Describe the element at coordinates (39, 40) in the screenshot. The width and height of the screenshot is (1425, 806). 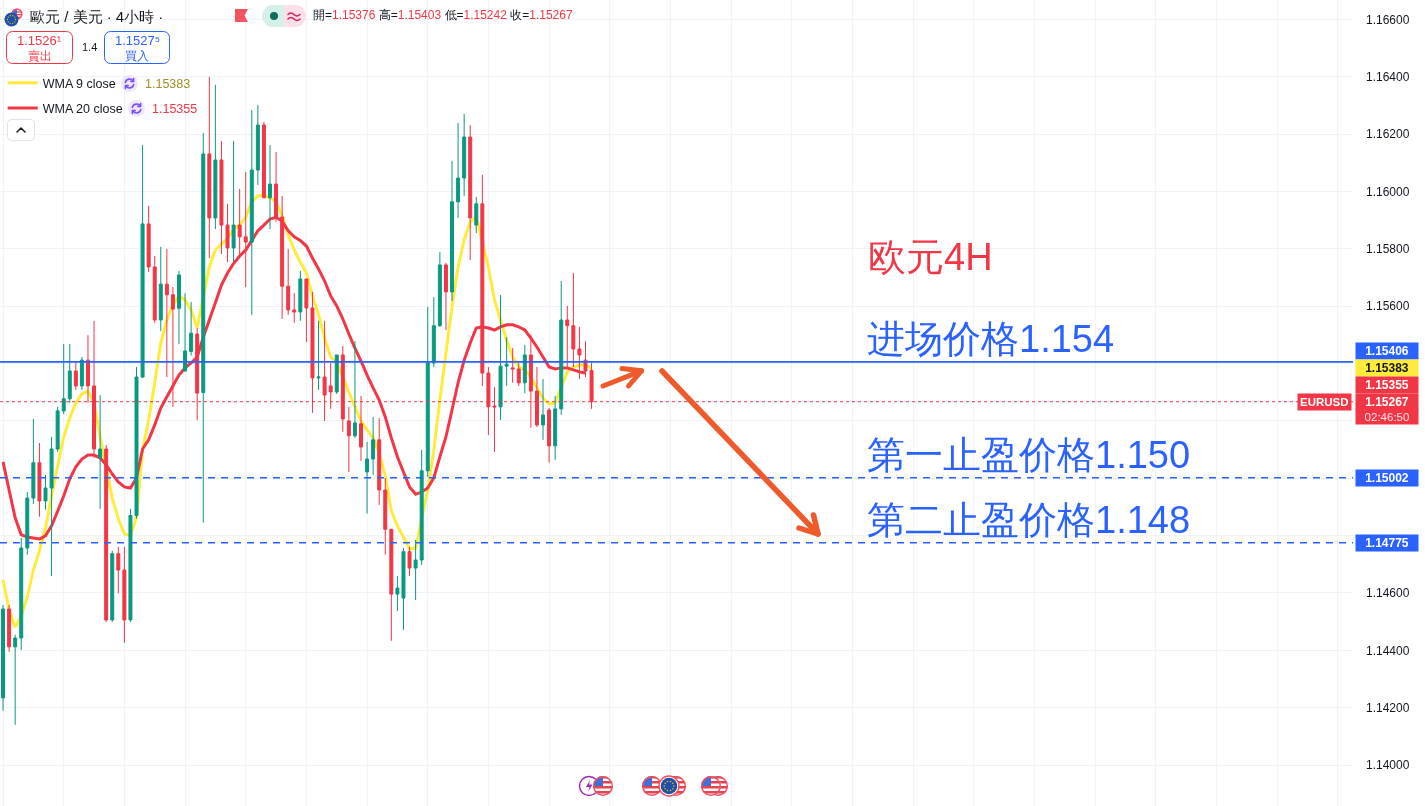
I see `annotation: 1.1526¹` at that location.